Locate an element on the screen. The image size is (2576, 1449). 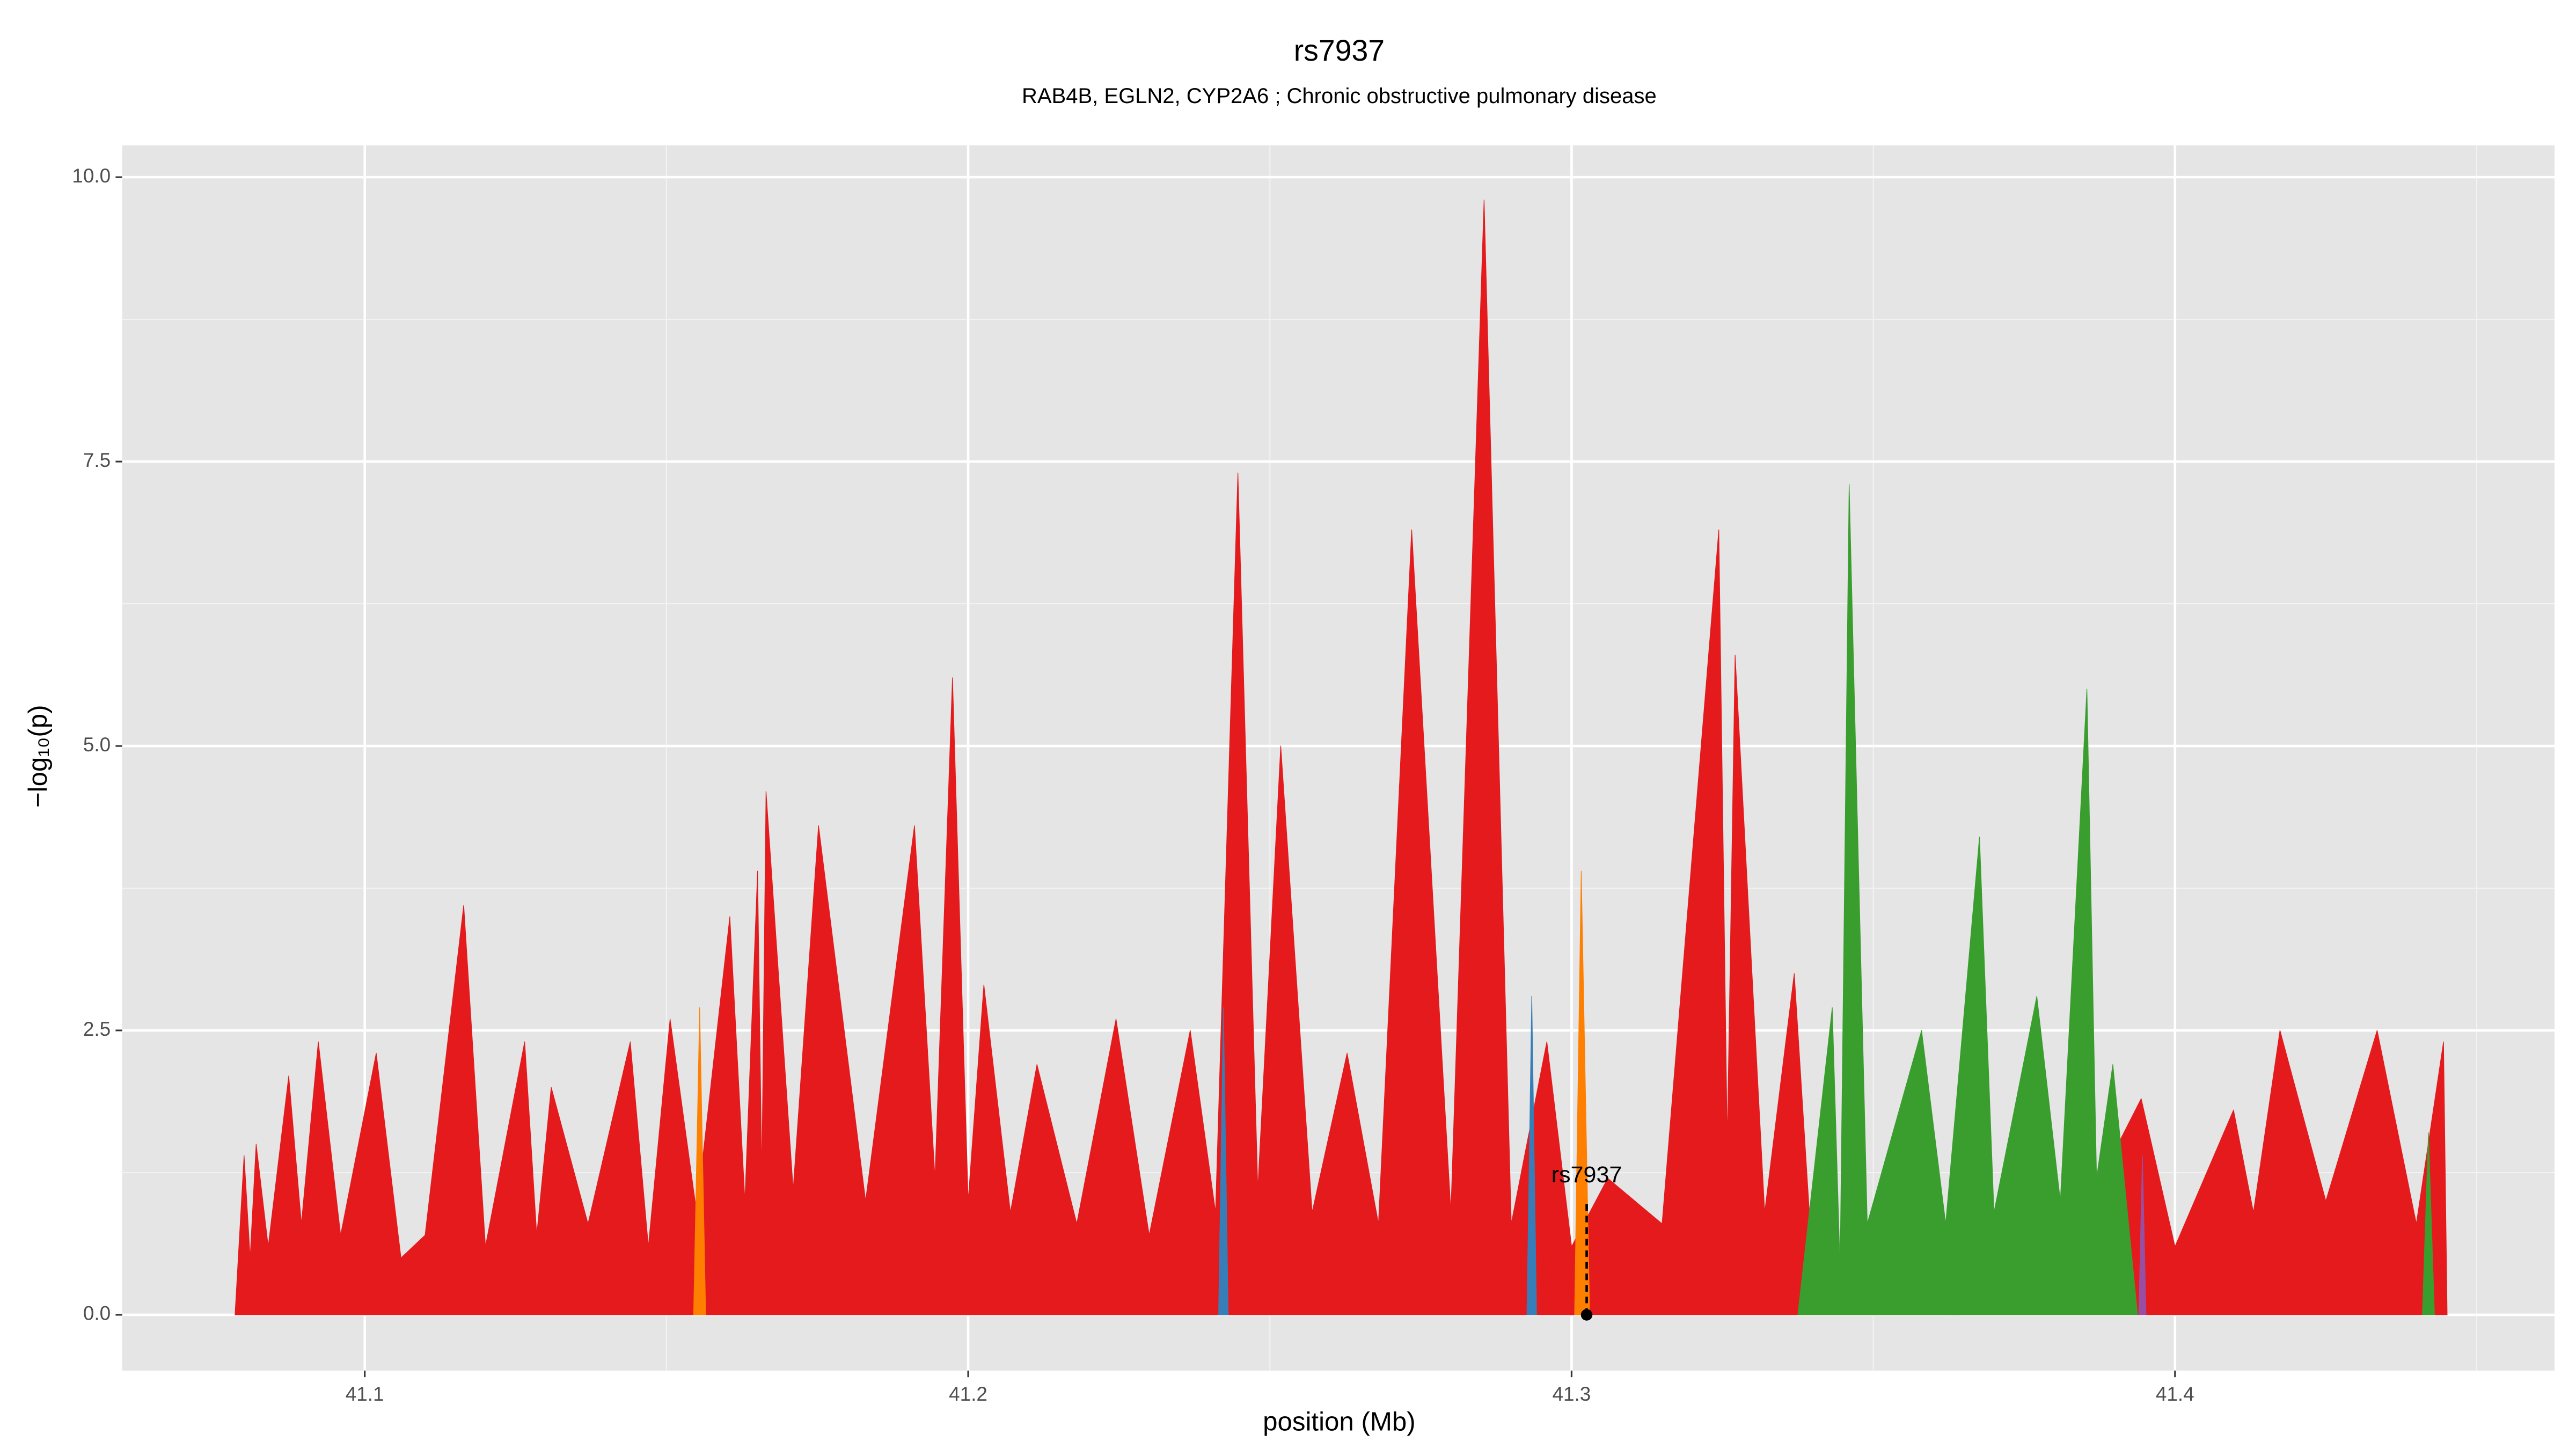
y-tick-label: 0.0 is located at coordinates (97, 1313).